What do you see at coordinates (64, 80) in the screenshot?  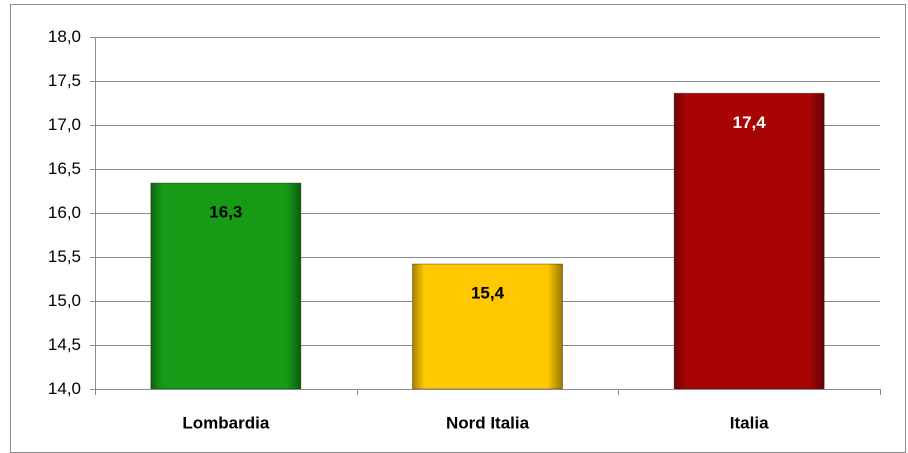 I see `y-tick-label: 17,5` at bounding box center [64, 80].